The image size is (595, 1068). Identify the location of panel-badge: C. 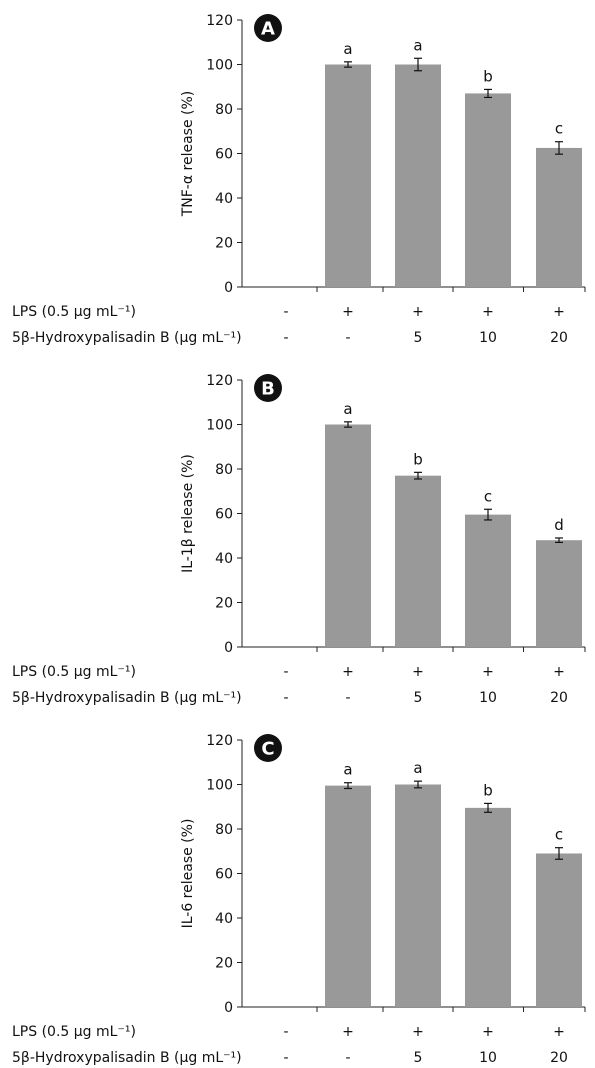
(268, 748).